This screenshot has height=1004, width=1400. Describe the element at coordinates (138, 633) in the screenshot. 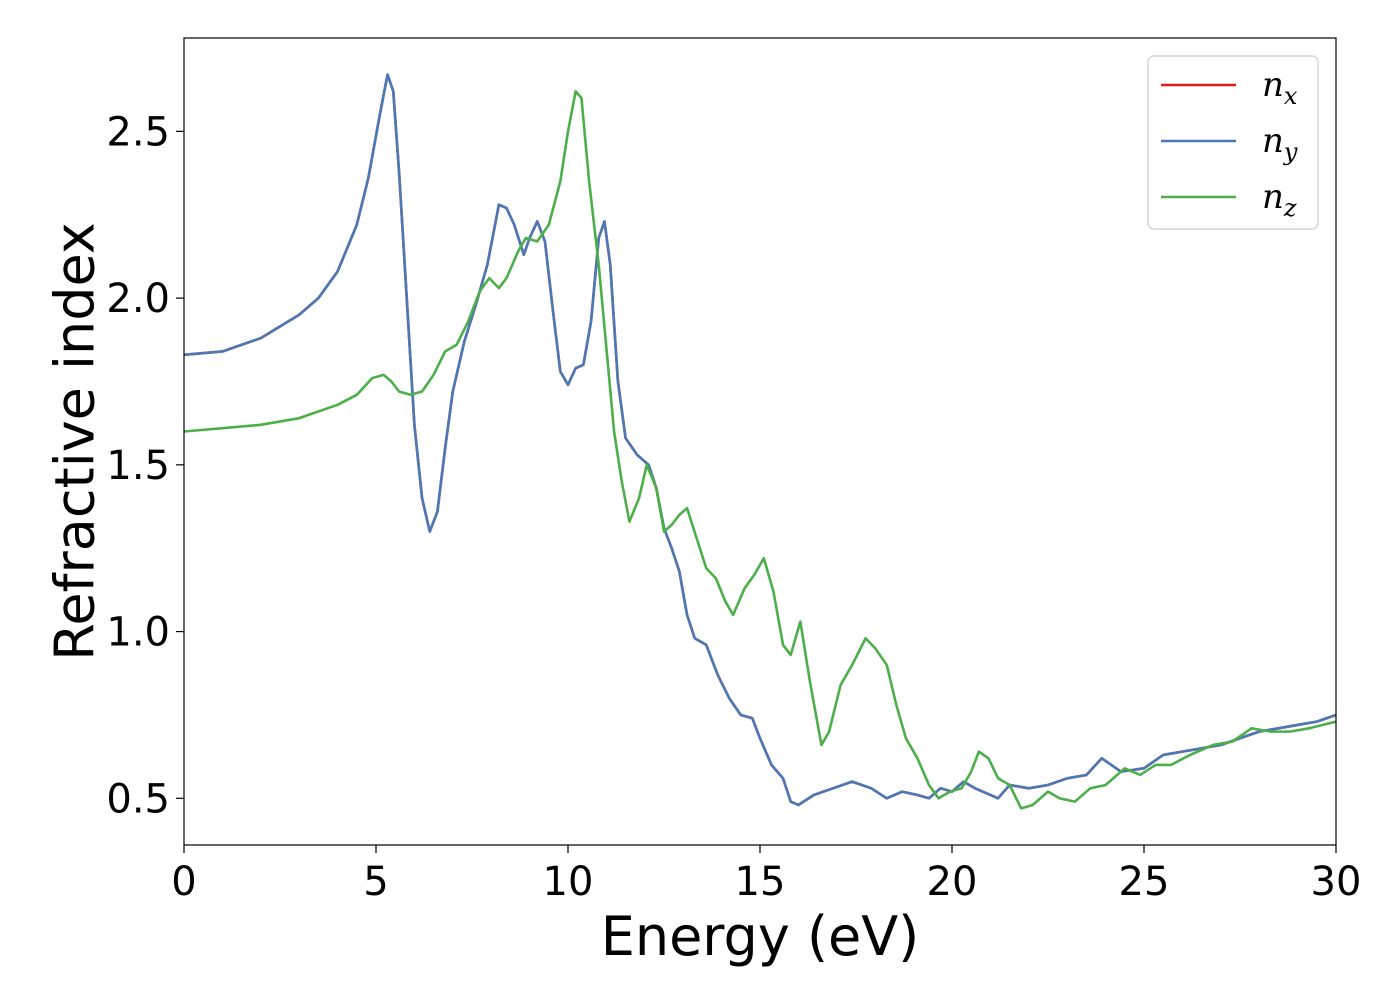

I see `y-tick-label: 1.0` at that location.